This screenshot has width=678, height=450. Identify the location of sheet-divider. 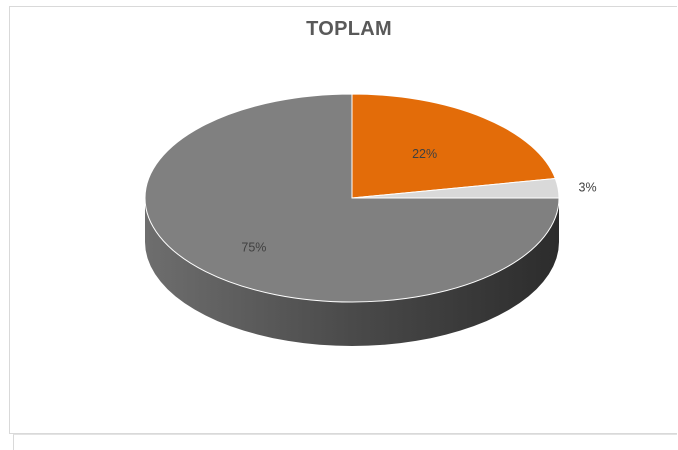
(345, 442).